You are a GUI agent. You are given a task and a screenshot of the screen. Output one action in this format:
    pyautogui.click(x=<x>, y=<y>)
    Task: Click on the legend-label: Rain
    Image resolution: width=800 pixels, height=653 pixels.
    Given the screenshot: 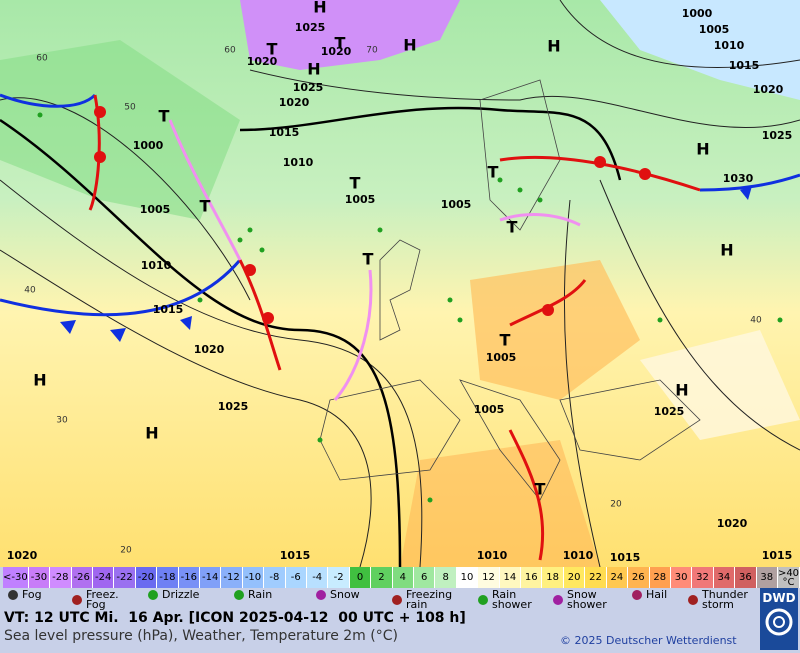 What is the action you would take?
    pyautogui.click(x=260, y=594)
    